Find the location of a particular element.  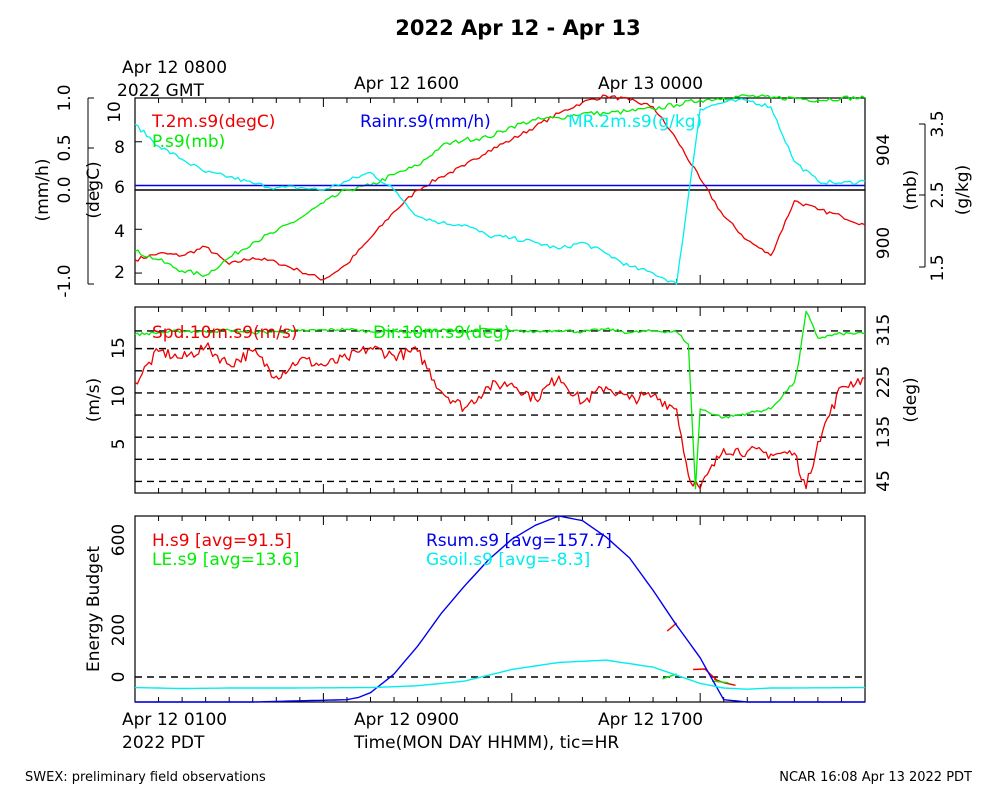

speed-tick-label: 15 is located at coordinates (119, 348).